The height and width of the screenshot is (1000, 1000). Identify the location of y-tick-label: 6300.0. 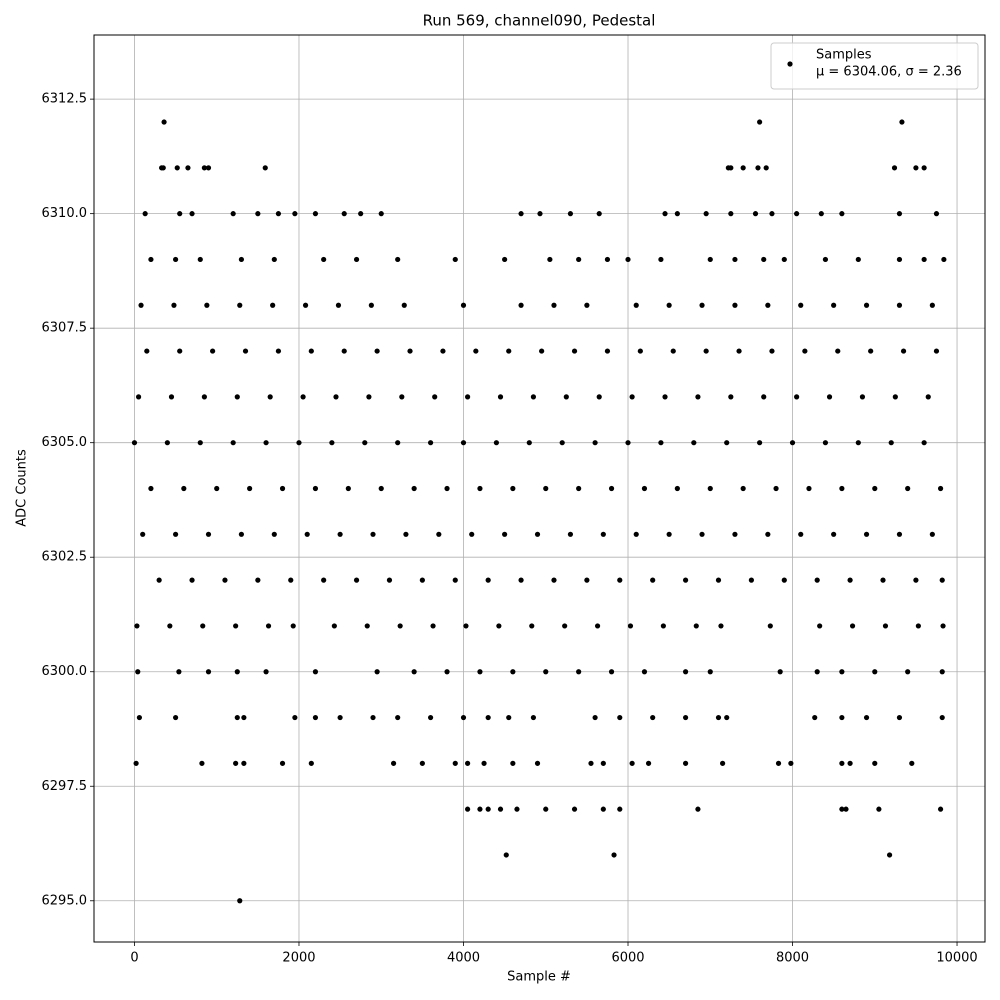
(65, 671).